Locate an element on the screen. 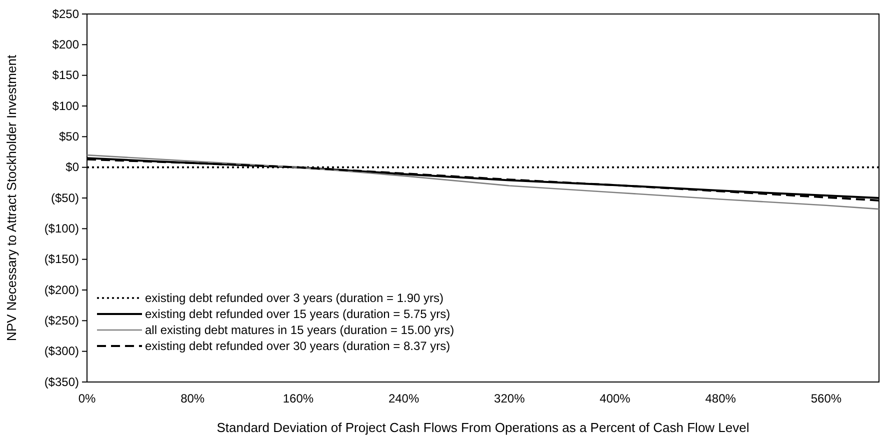 Image resolution: width=882 pixels, height=440 pixels. legend-label: all existing debt matures in 15 years (duration = 15.00 yrs) is located at coordinates (299, 330).